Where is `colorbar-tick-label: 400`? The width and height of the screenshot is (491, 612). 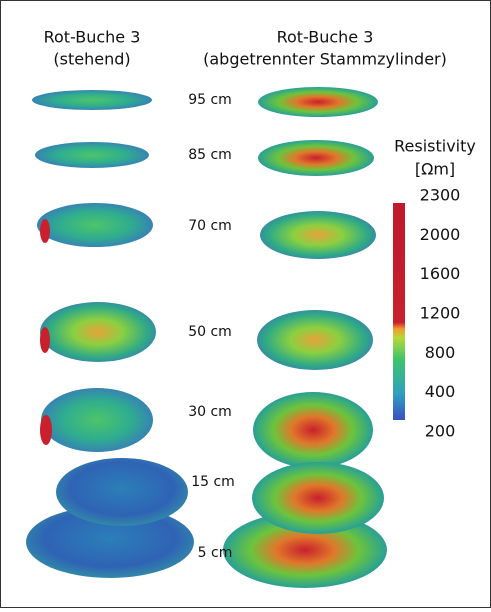 colorbar-tick-label: 400 is located at coordinates (440, 391).